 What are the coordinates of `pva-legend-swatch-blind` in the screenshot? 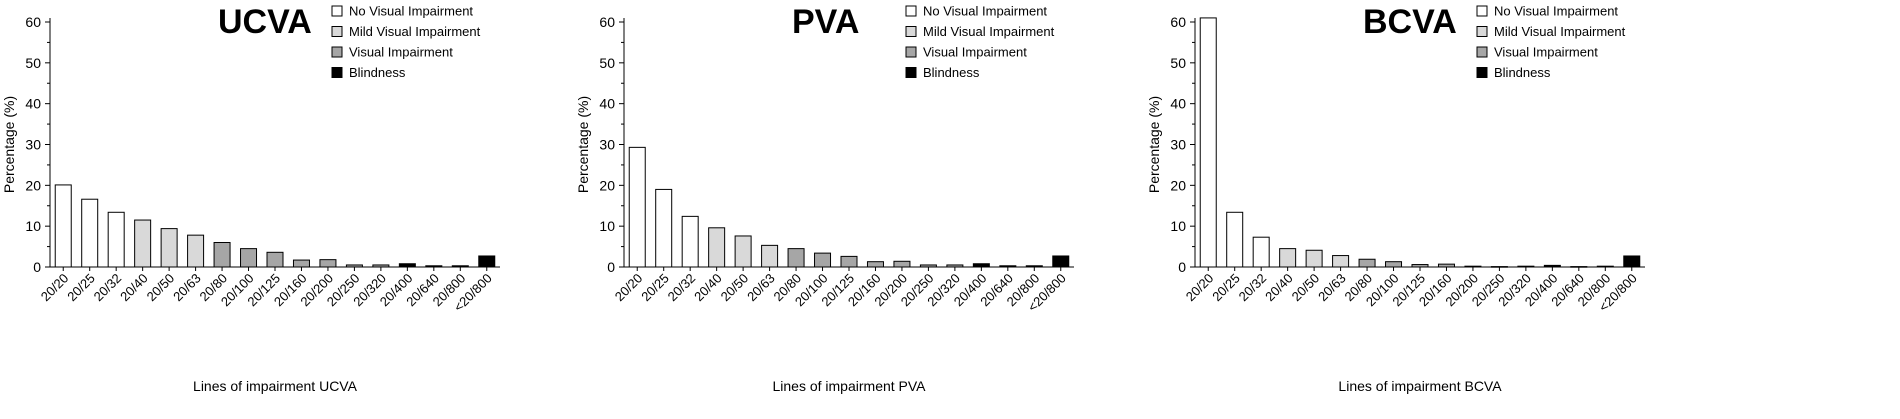 It's located at (911, 72).